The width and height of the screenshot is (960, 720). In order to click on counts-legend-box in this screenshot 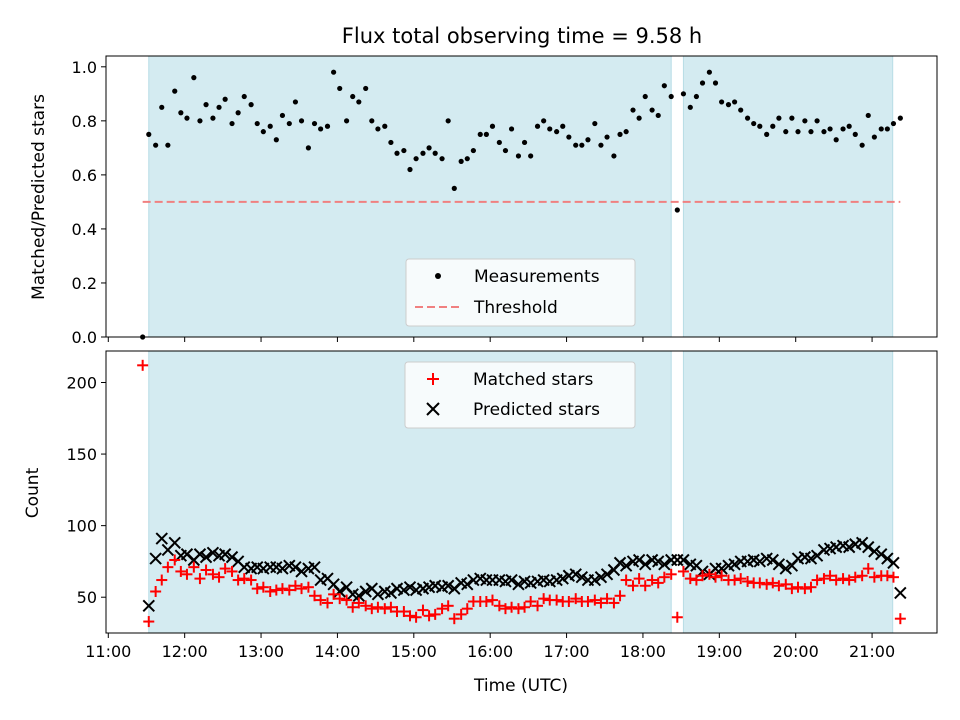, I will do `click(520, 395)`.